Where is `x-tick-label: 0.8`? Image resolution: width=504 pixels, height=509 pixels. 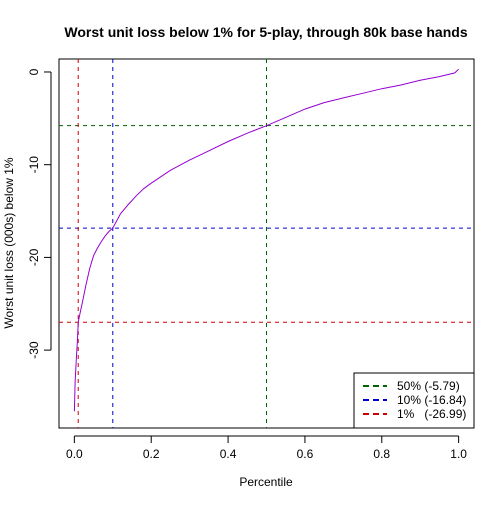 x-tick-label: 0.8 is located at coordinates (381, 454).